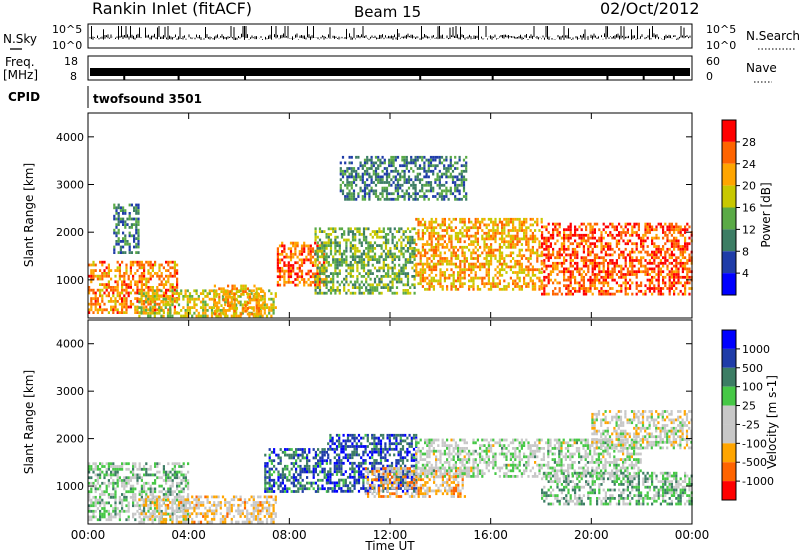 Image resolution: width=800 pixels, height=554 pixels. What do you see at coordinates (20, 39) in the screenshot?
I see `nsky-label: N.Sky` at bounding box center [20, 39].